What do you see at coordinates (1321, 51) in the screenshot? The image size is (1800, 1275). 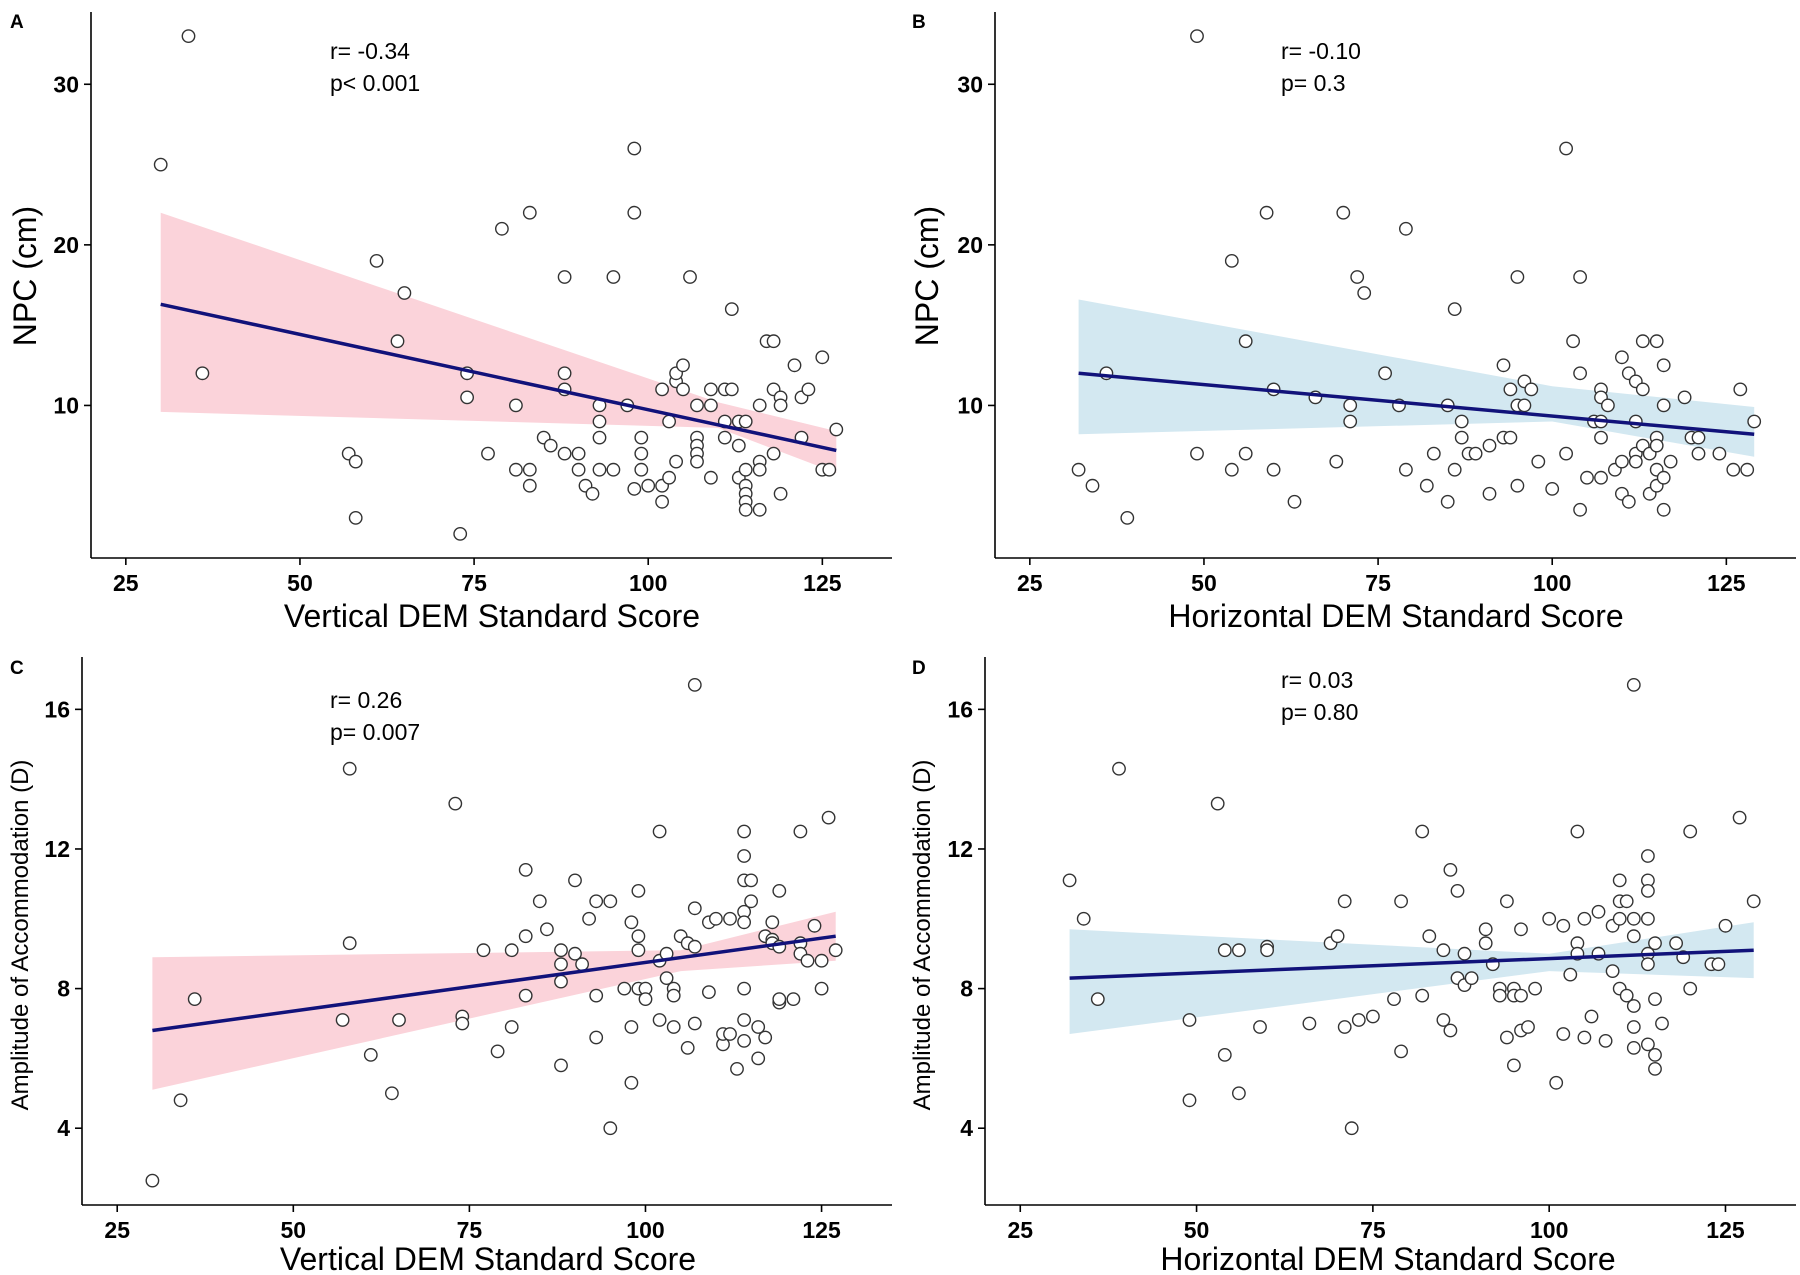 I see `stat-r: r= -0.10` at bounding box center [1321, 51].